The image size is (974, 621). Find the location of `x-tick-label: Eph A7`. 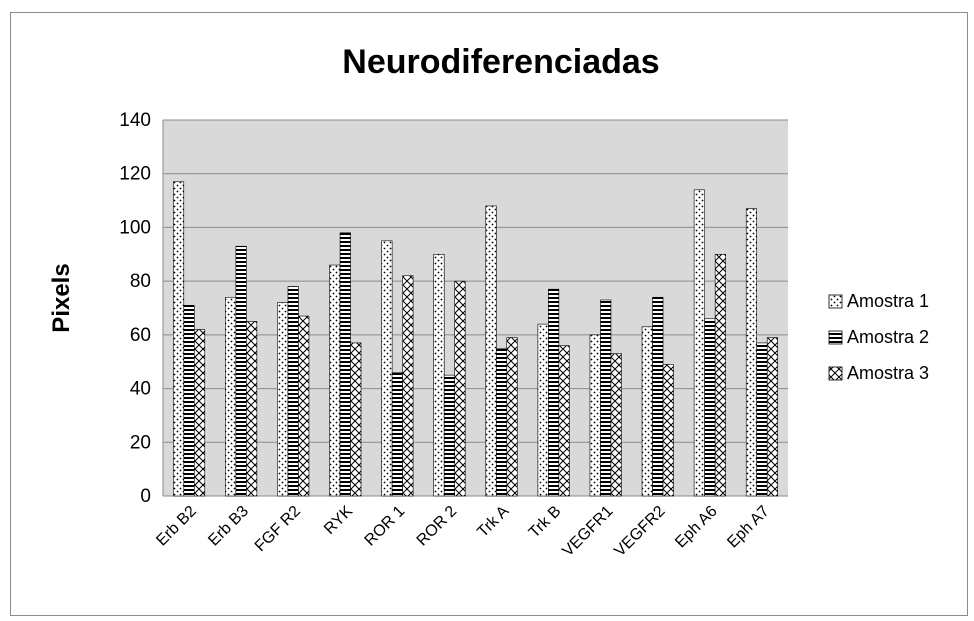

x-tick-label: Eph A7 is located at coordinates (748, 527).